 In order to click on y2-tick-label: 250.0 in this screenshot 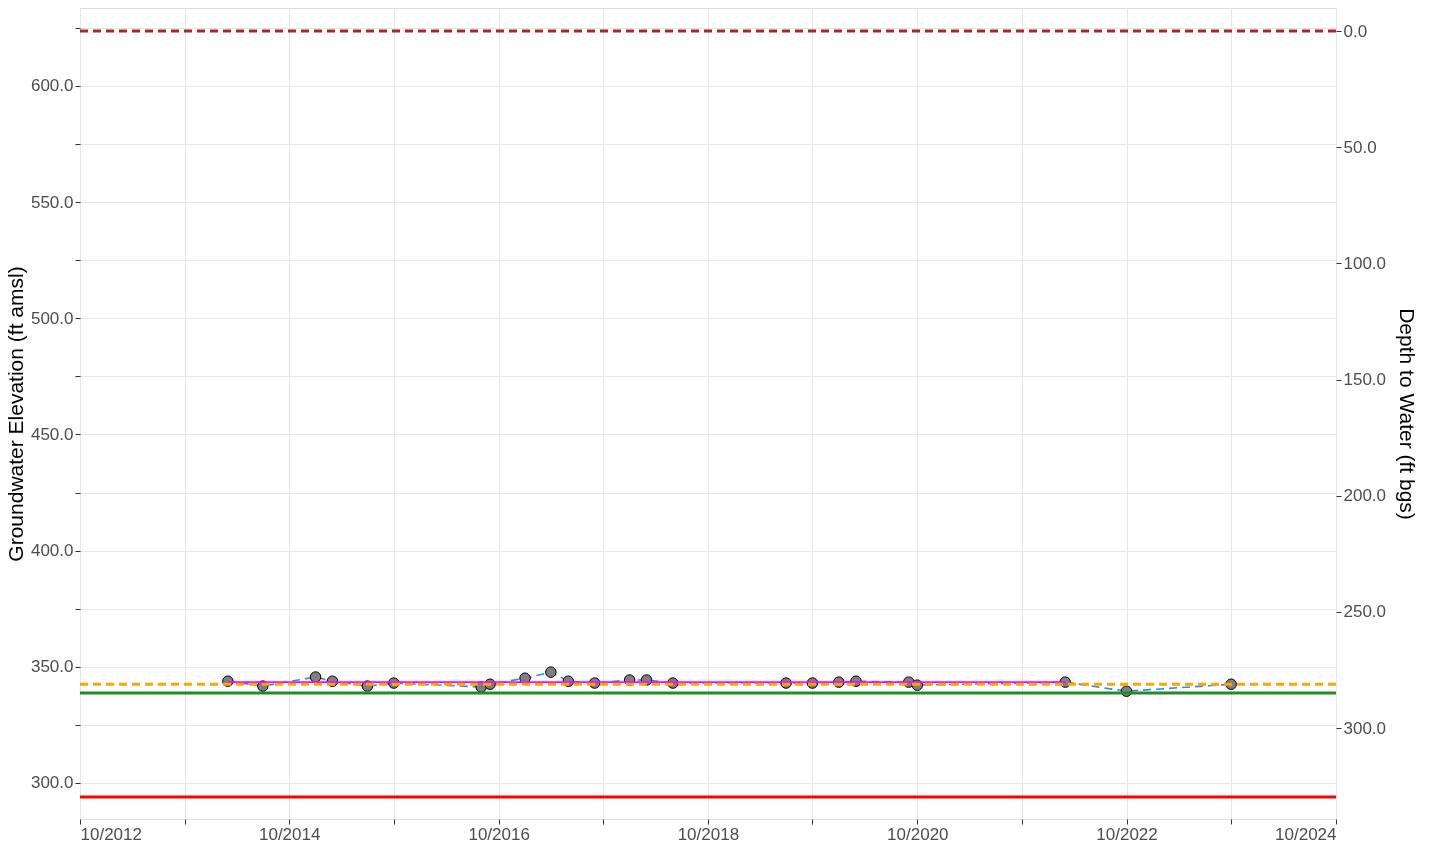, I will do `click(1365, 612)`.